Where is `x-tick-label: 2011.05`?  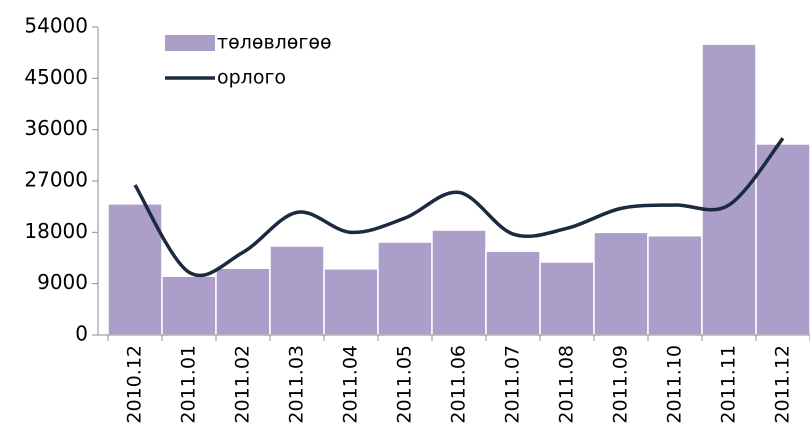 x-tick-label: 2011.05 is located at coordinates (405, 384).